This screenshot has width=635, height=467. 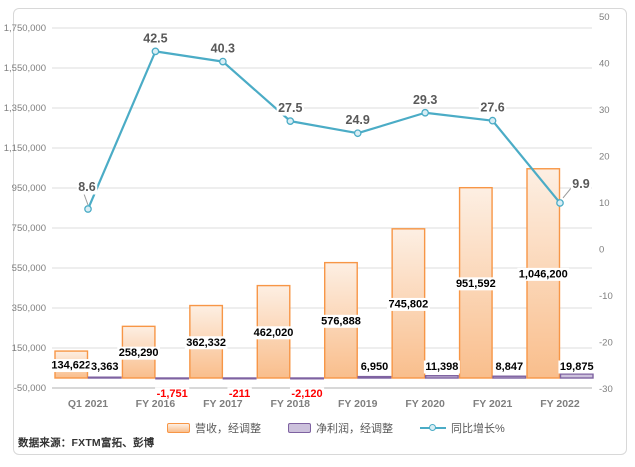 I want to click on growth-data-label: 8.6, so click(x=86, y=187).